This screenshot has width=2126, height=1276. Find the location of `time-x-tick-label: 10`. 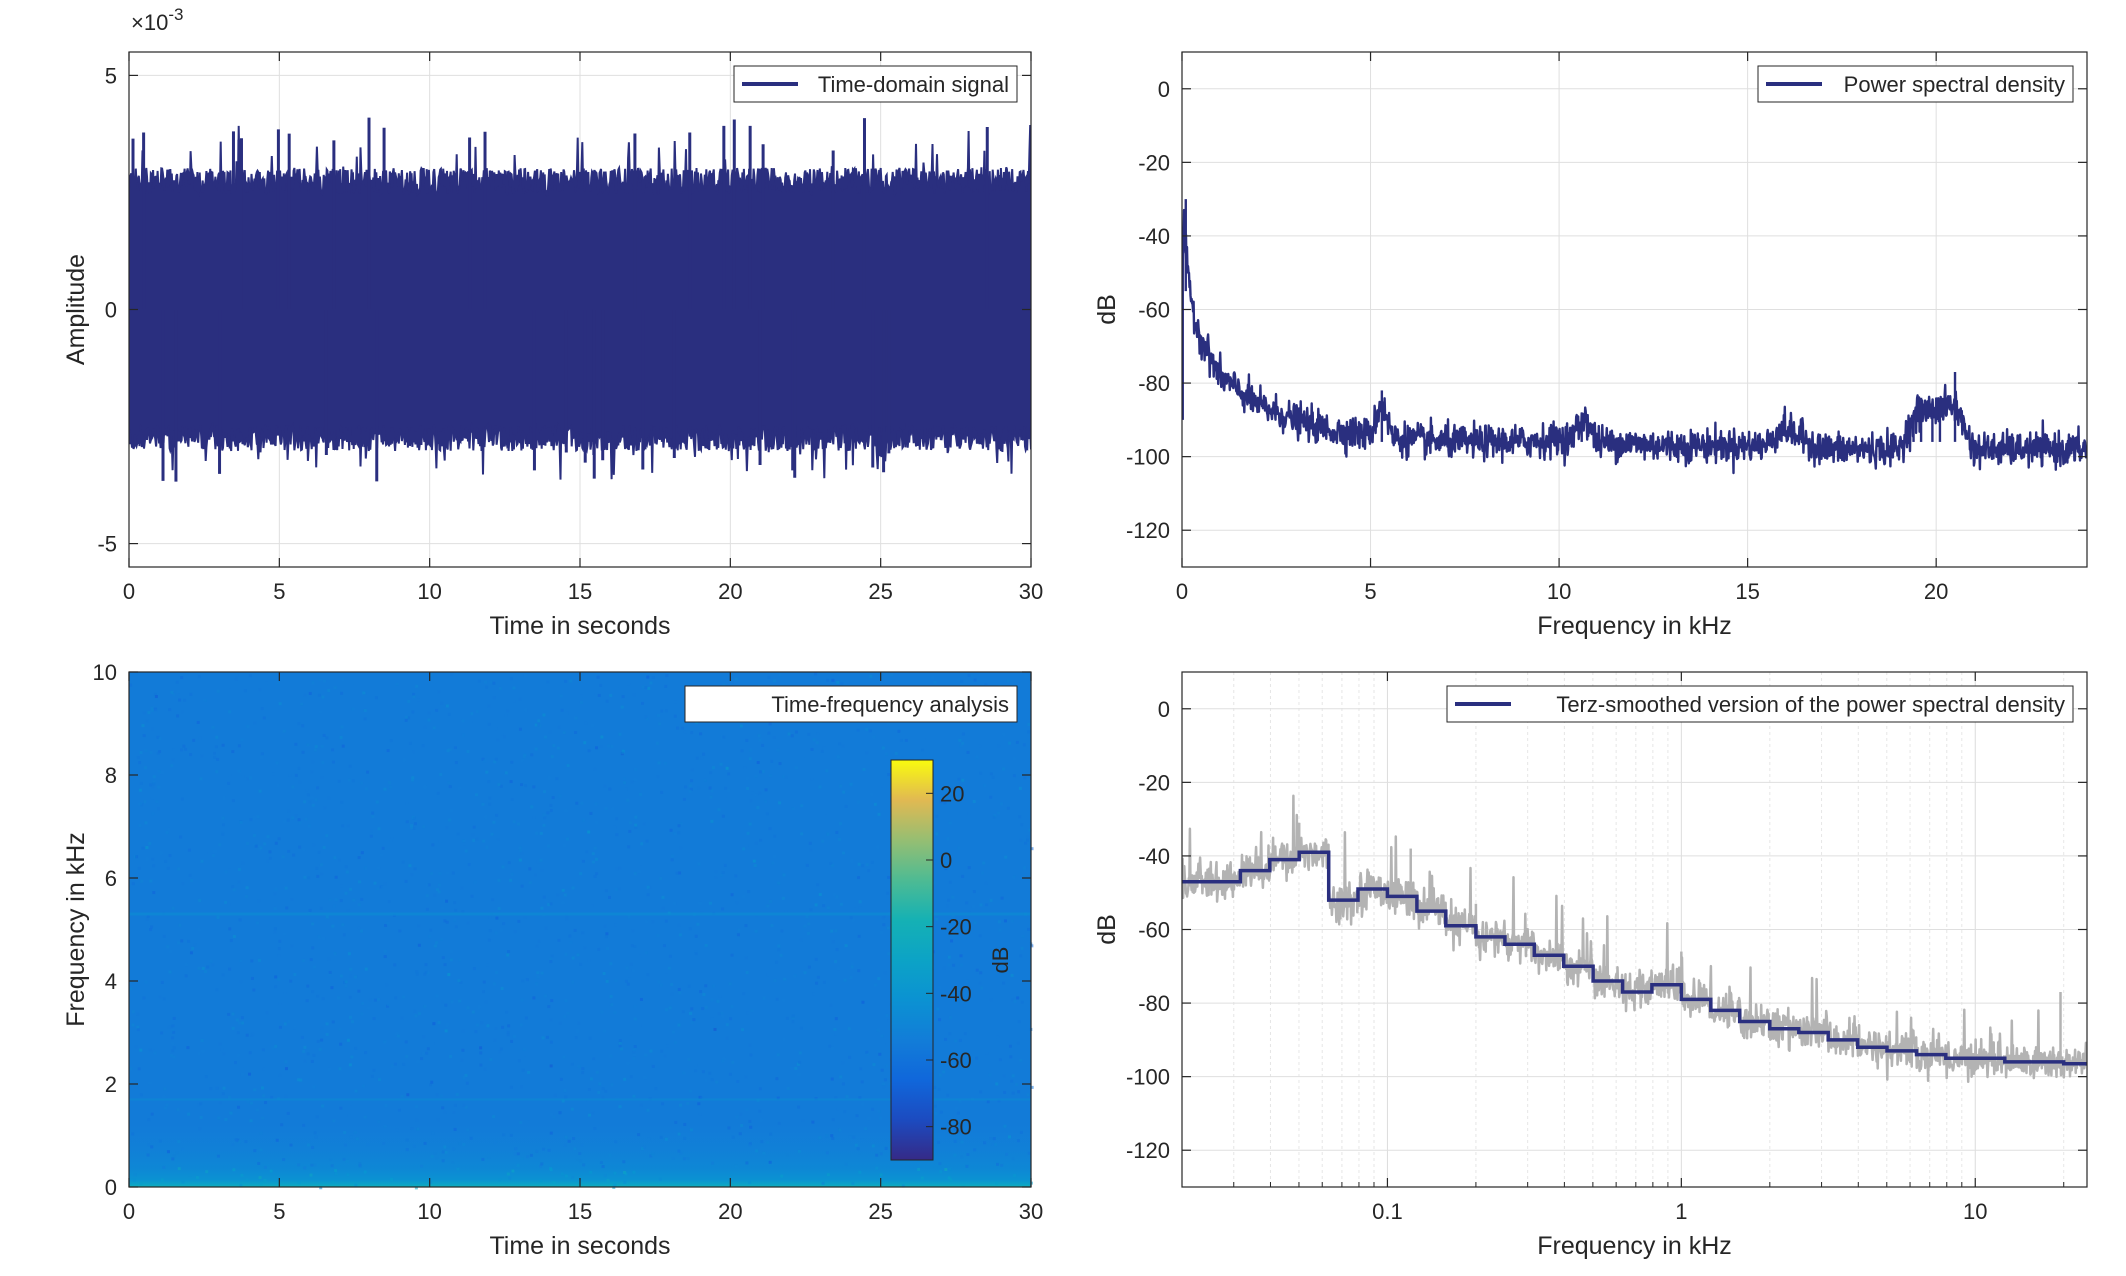

time-x-tick-label: 10 is located at coordinates (429, 591).